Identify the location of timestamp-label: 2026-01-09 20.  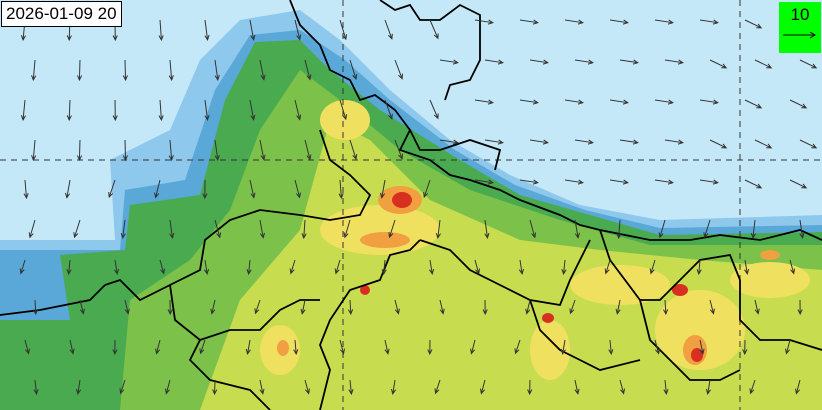
(61, 14).